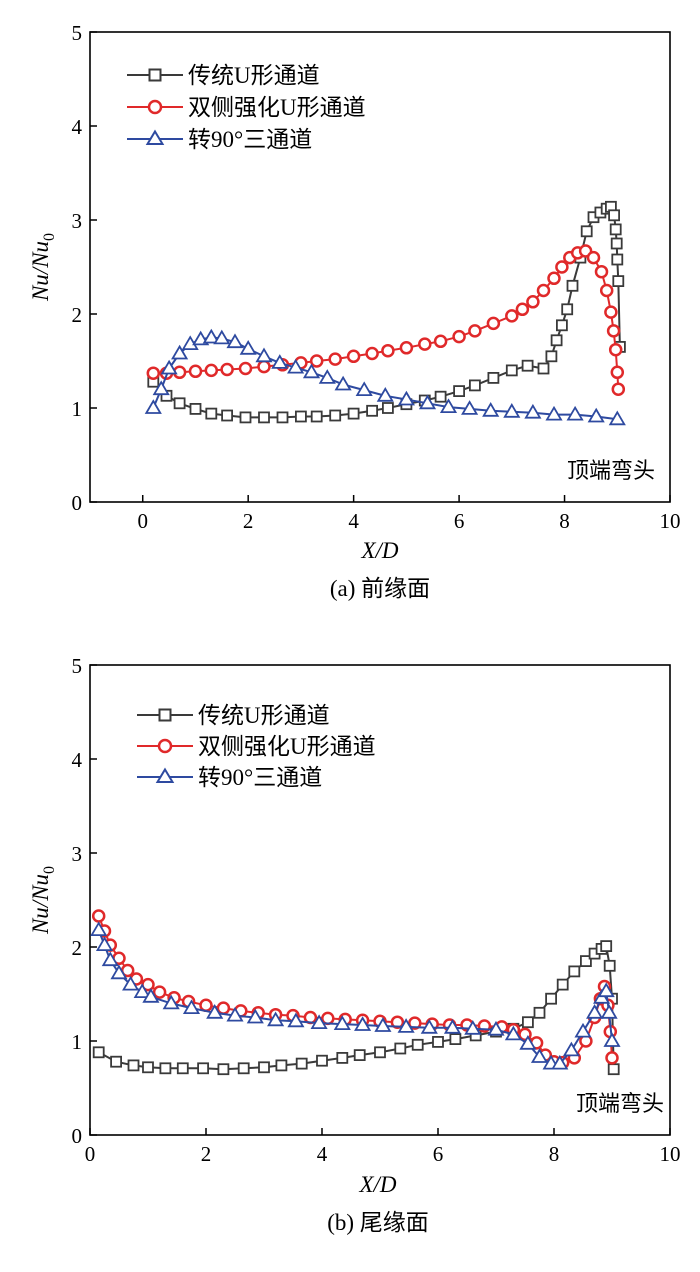 The width and height of the screenshot is (700, 1272). I want to click on legend-item-b-0: 传统U形通道, so click(233, 715).